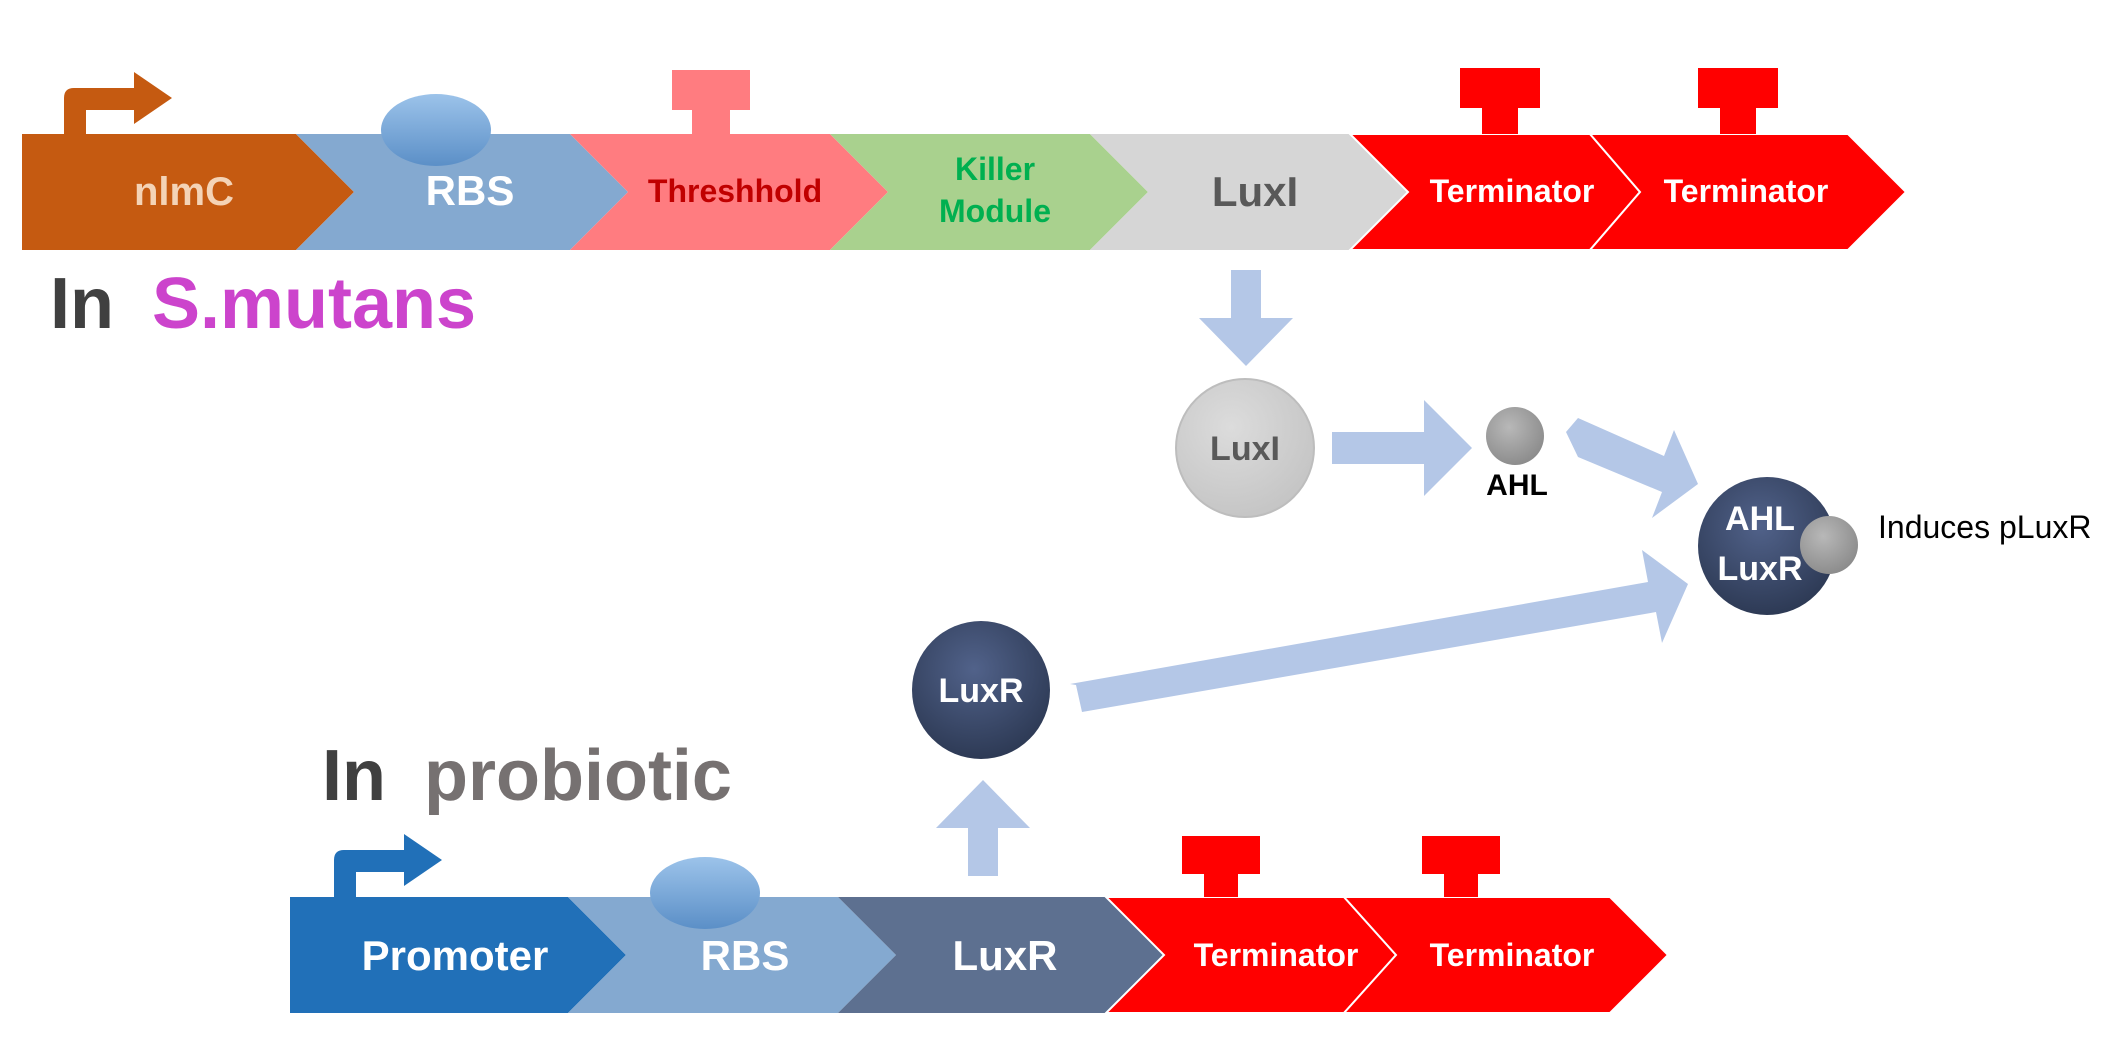 This screenshot has width=2116, height=1042. What do you see at coordinates (1005, 955) in the screenshot?
I see `label-luxr-part: LuxR` at bounding box center [1005, 955].